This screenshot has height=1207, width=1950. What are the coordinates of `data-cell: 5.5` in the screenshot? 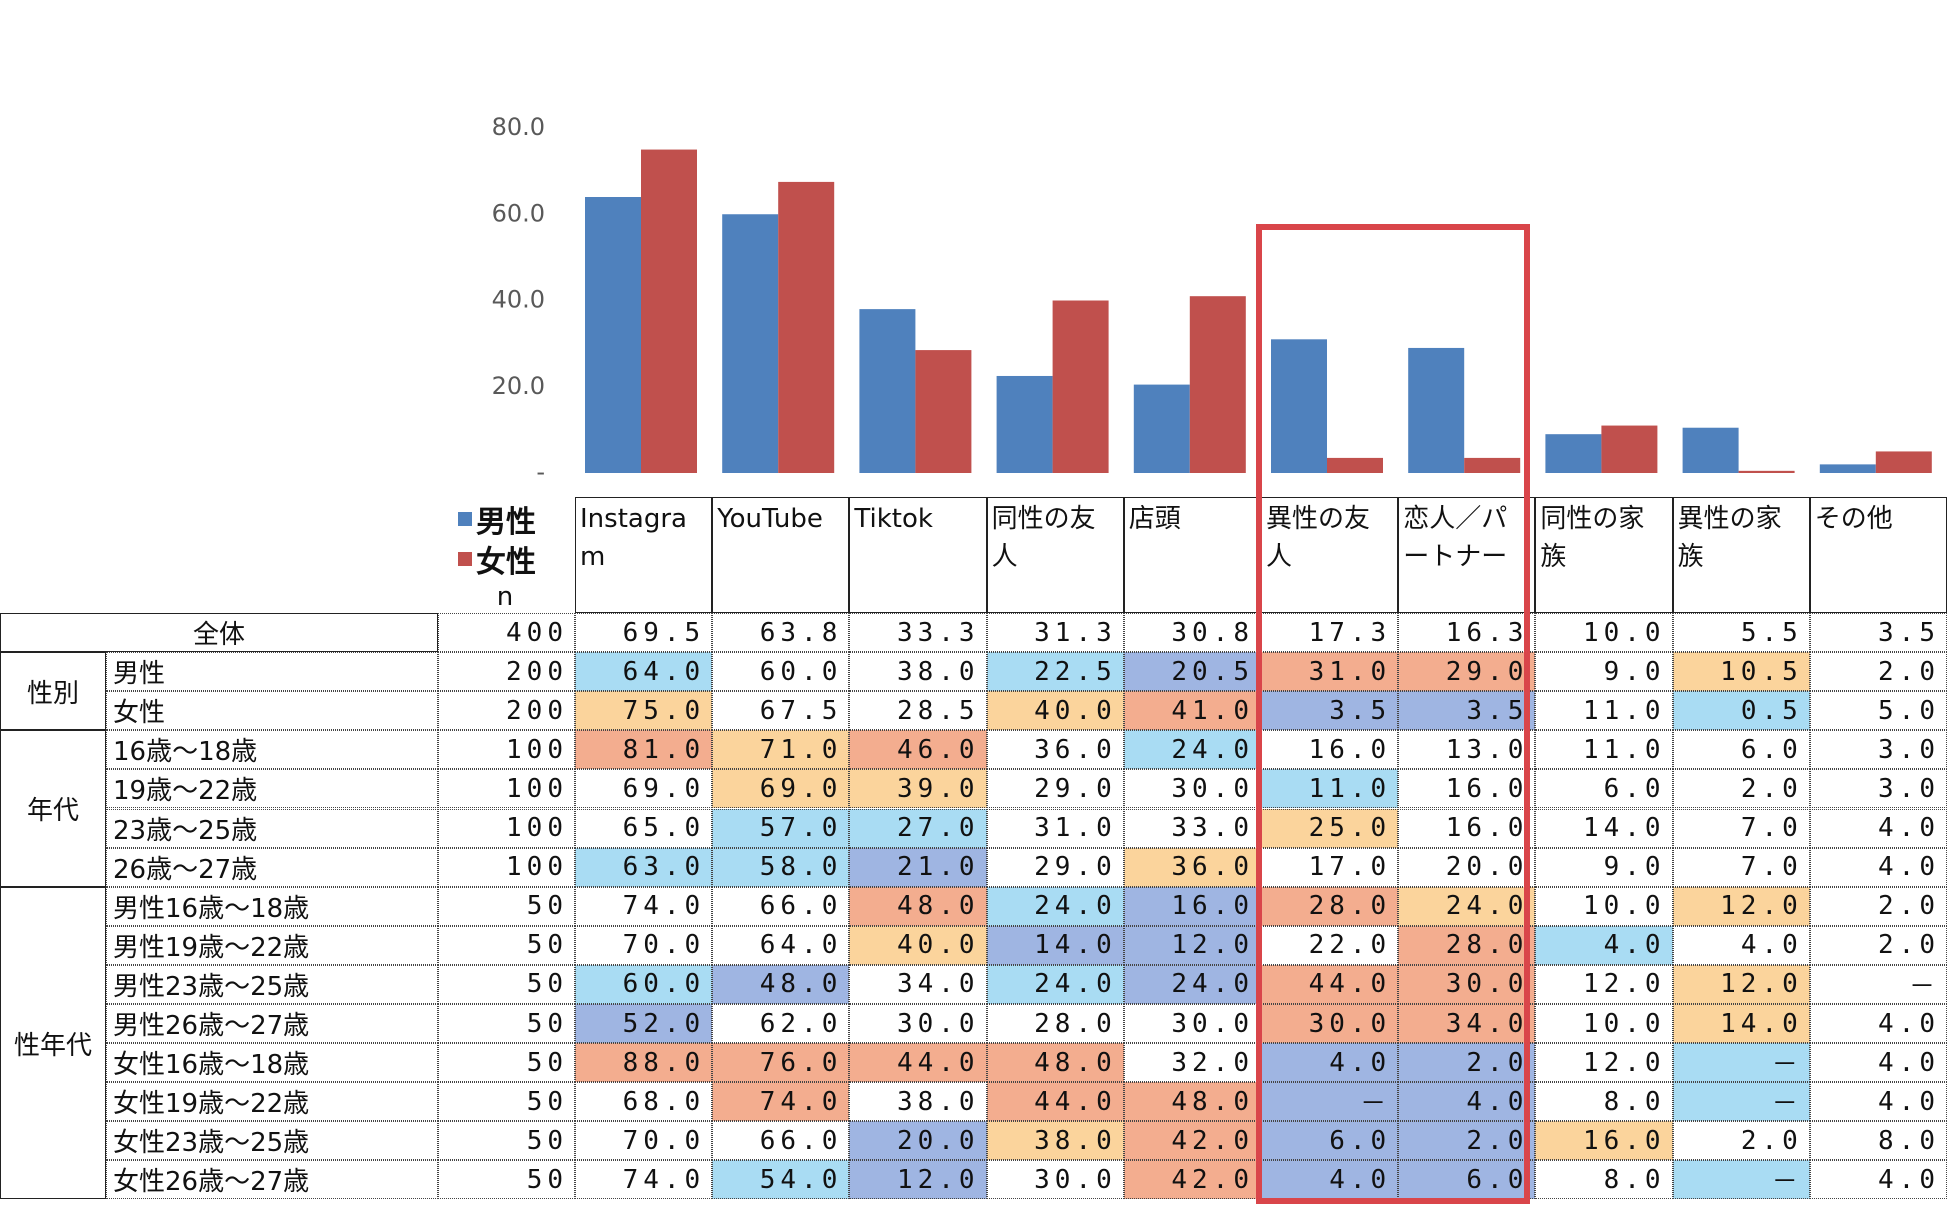 It's located at (1741, 633).